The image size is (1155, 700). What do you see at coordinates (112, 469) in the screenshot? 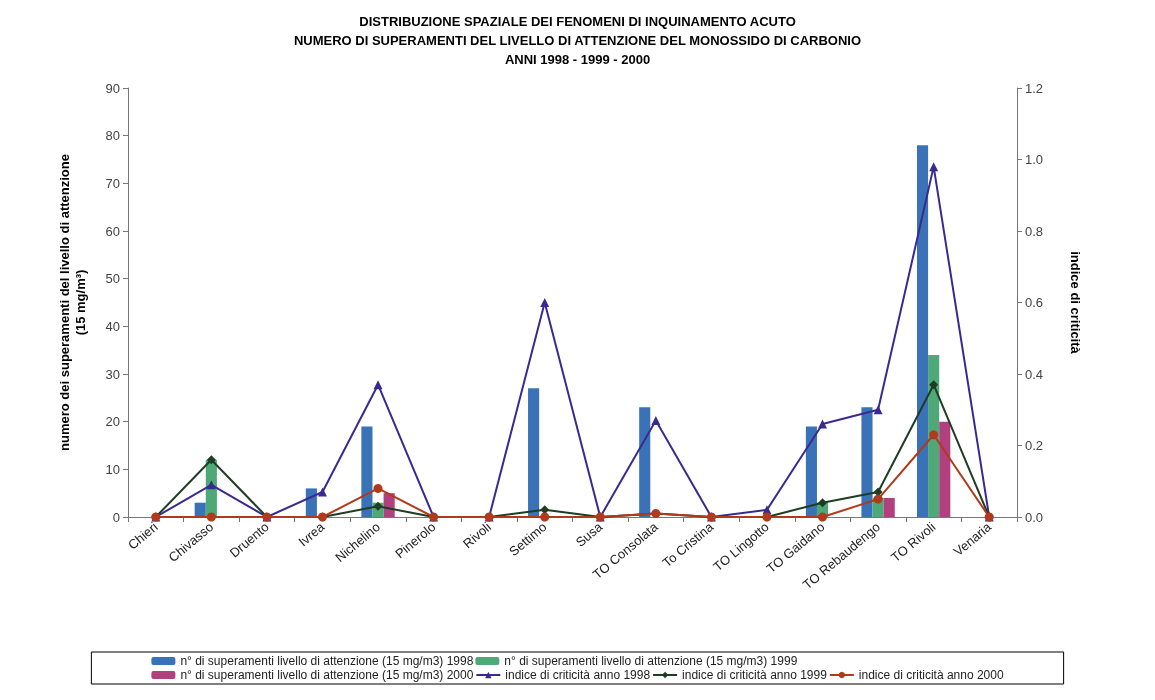
I see `y-tick-label: 10` at bounding box center [112, 469].